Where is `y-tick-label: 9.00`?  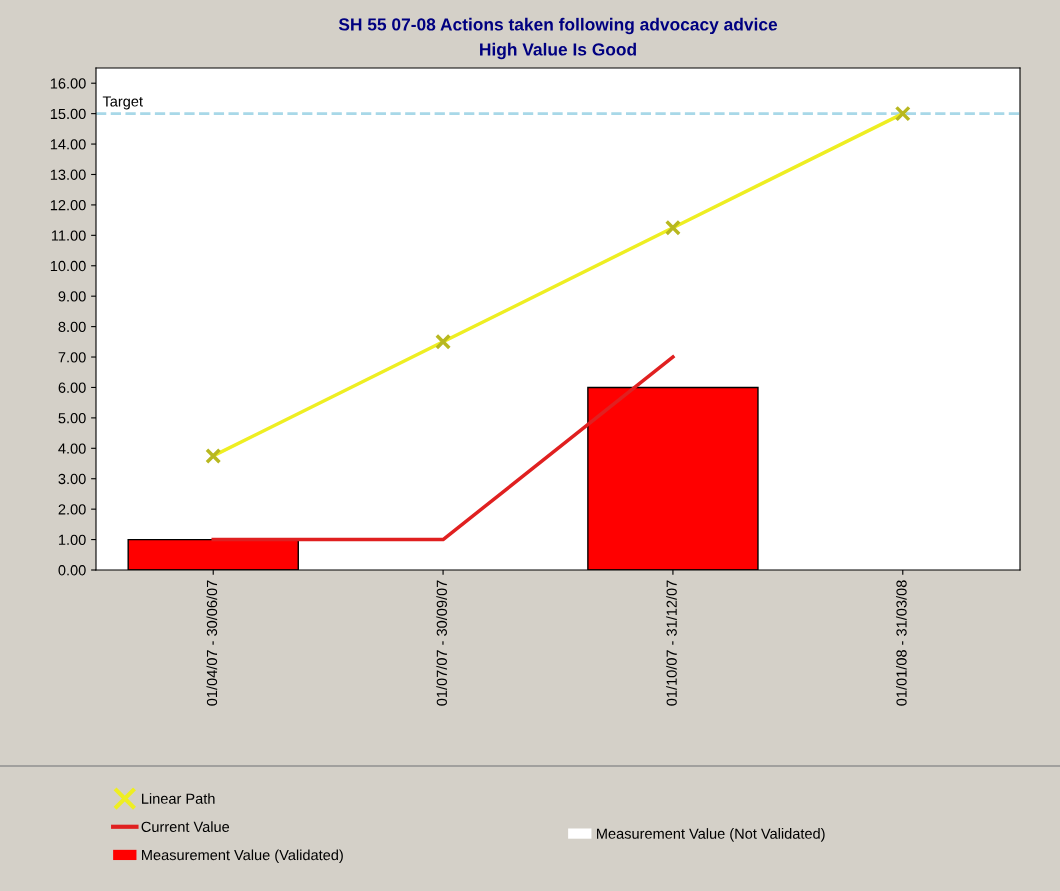 y-tick-label: 9.00 is located at coordinates (72, 296).